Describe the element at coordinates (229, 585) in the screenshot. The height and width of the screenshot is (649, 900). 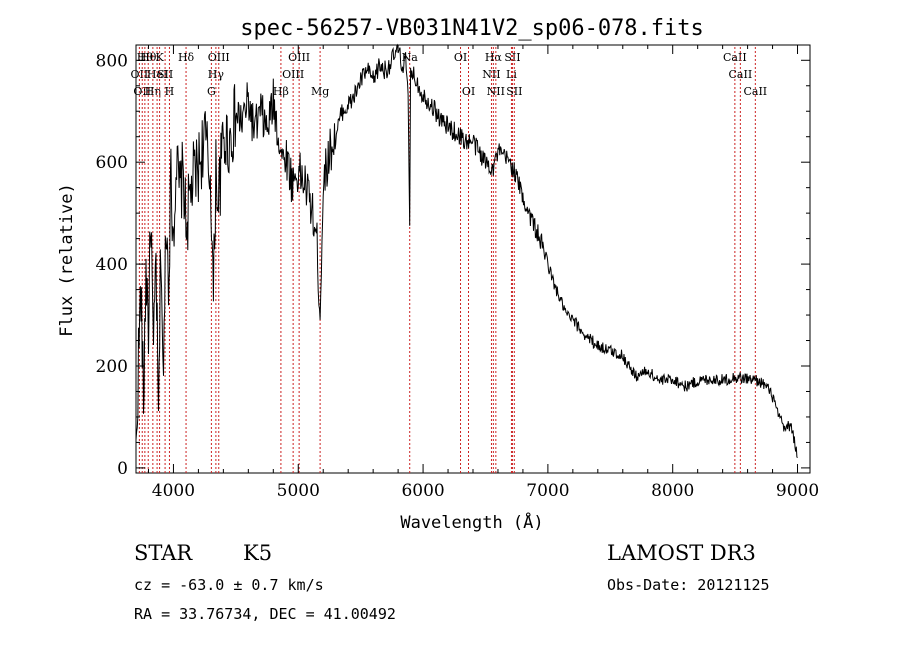
I see `redshift-text: cz = -63.0 ± 0.7 km/s` at that location.